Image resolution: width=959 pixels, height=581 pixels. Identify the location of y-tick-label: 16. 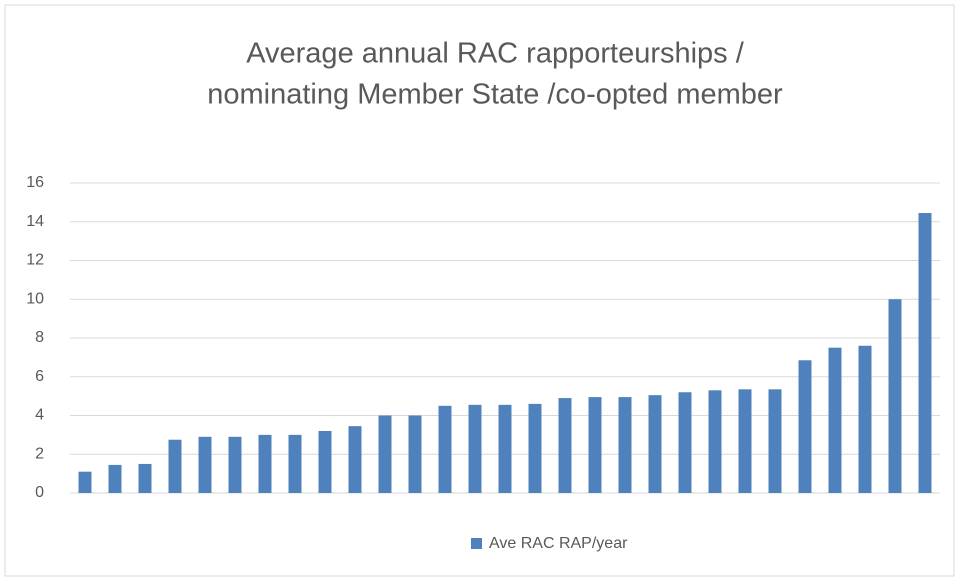
(35, 182).